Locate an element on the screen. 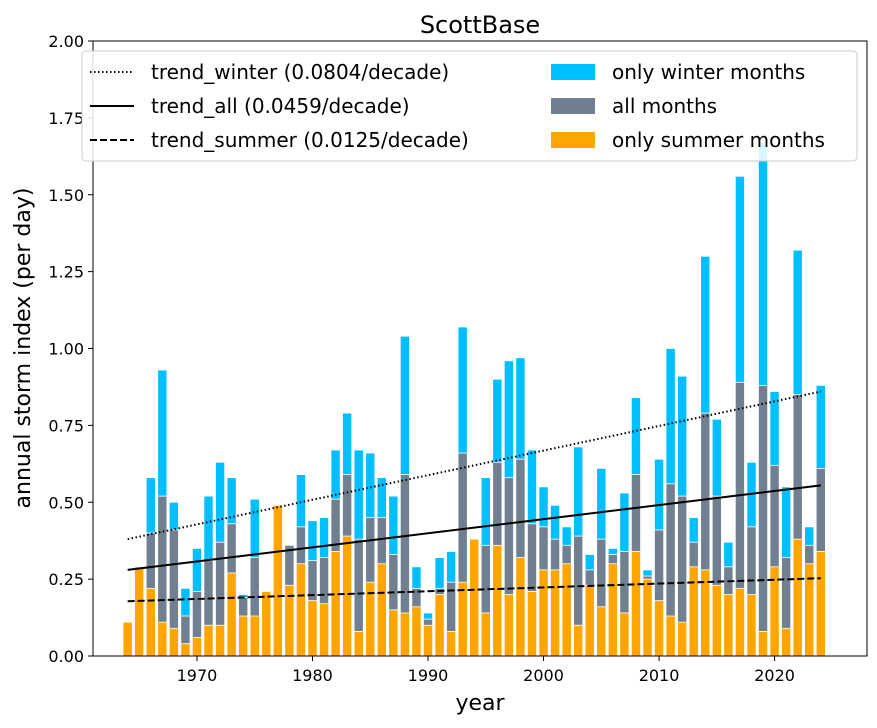 Image resolution: width=877 pixels, height=728 pixels. y-axis-label: annual storm index (per day) is located at coordinates (23, 348).